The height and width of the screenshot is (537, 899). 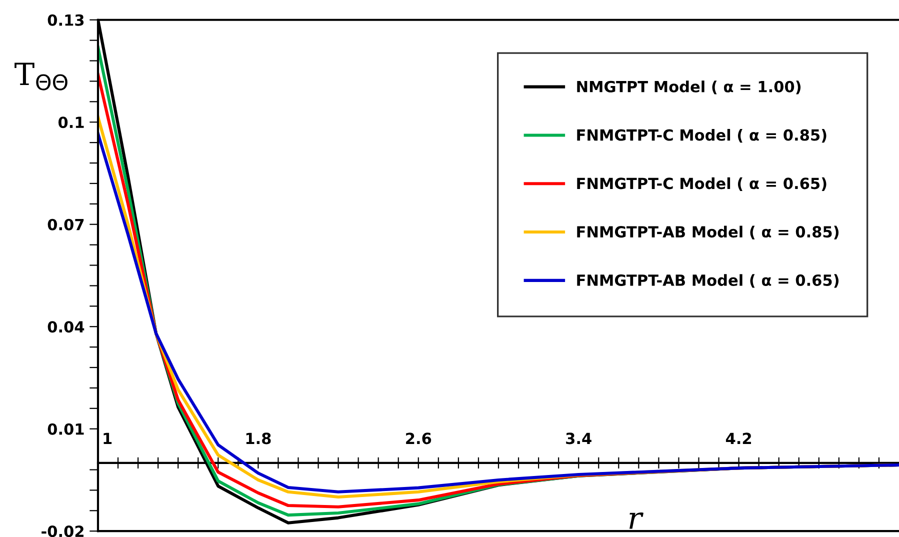 I want to click on x-tick-label: 1, so click(x=108, y=438).